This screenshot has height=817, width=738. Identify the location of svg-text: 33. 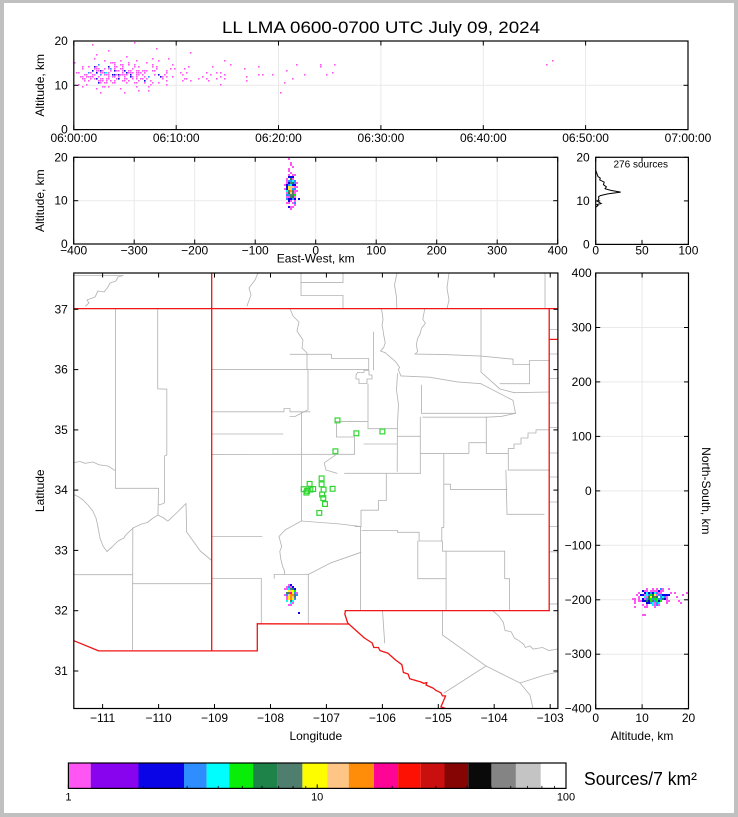
(61, 550).